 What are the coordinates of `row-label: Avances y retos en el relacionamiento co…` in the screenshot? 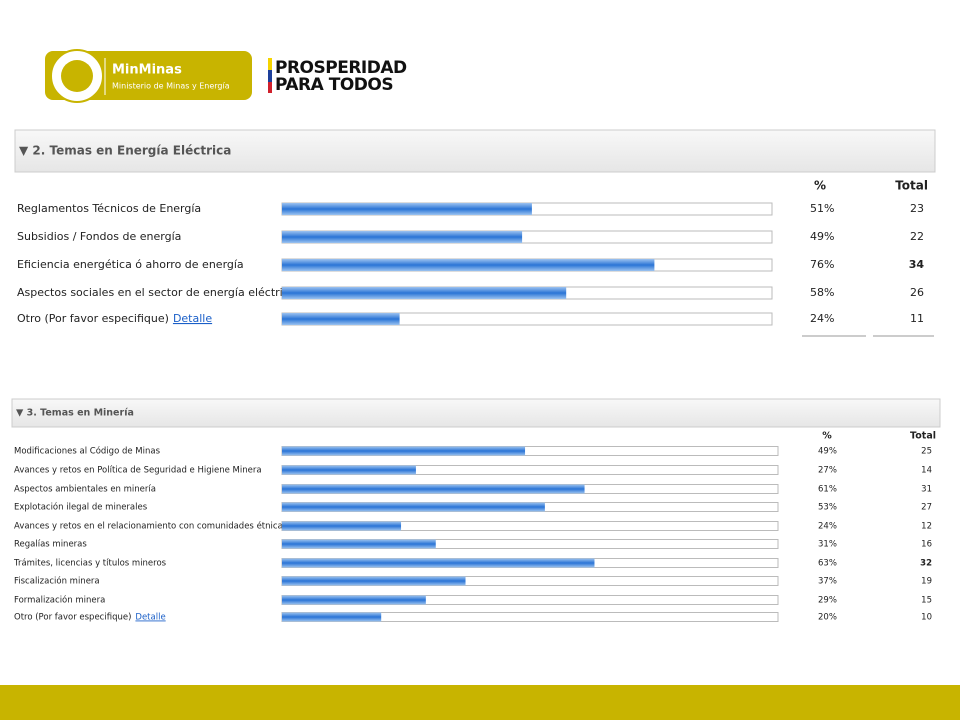 It's located at (151, 526).